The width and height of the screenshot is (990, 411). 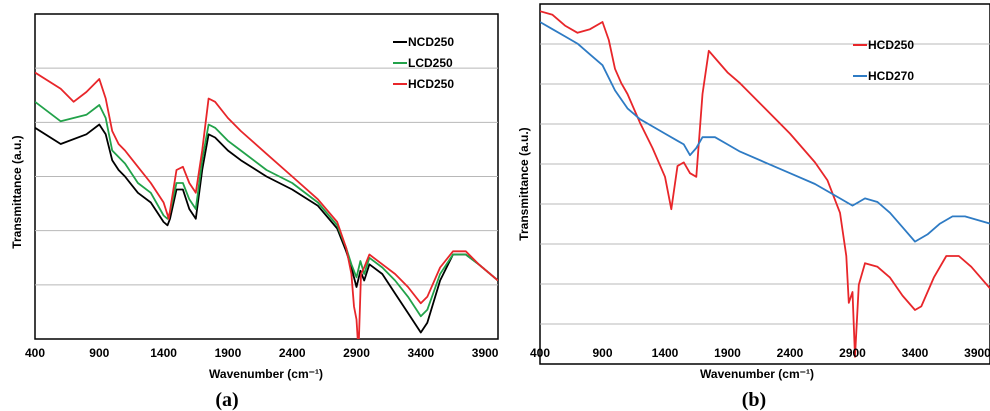 I want to click on legend-label: LCD250, so click(x=430, y=63).